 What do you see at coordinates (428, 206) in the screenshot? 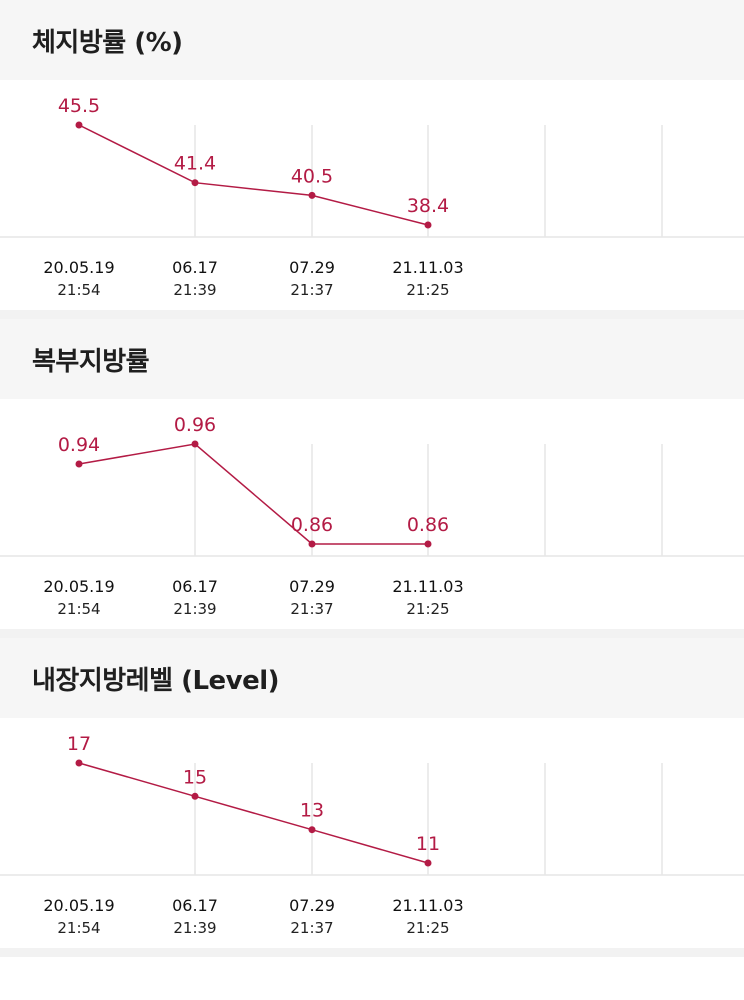
I see `data-label: 38.4` at bounding box center [428, 206].